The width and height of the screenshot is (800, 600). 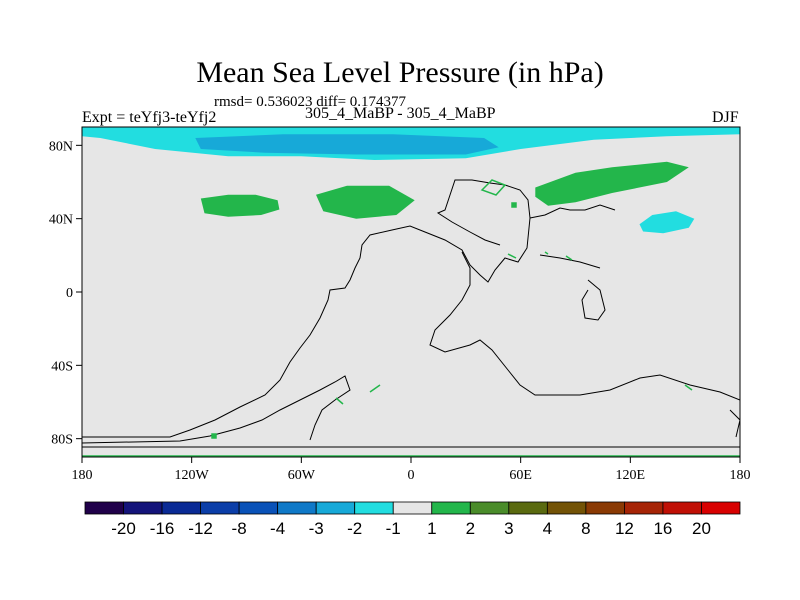 I want to click on x-tick-label: 0, so click(x=411, y=475).